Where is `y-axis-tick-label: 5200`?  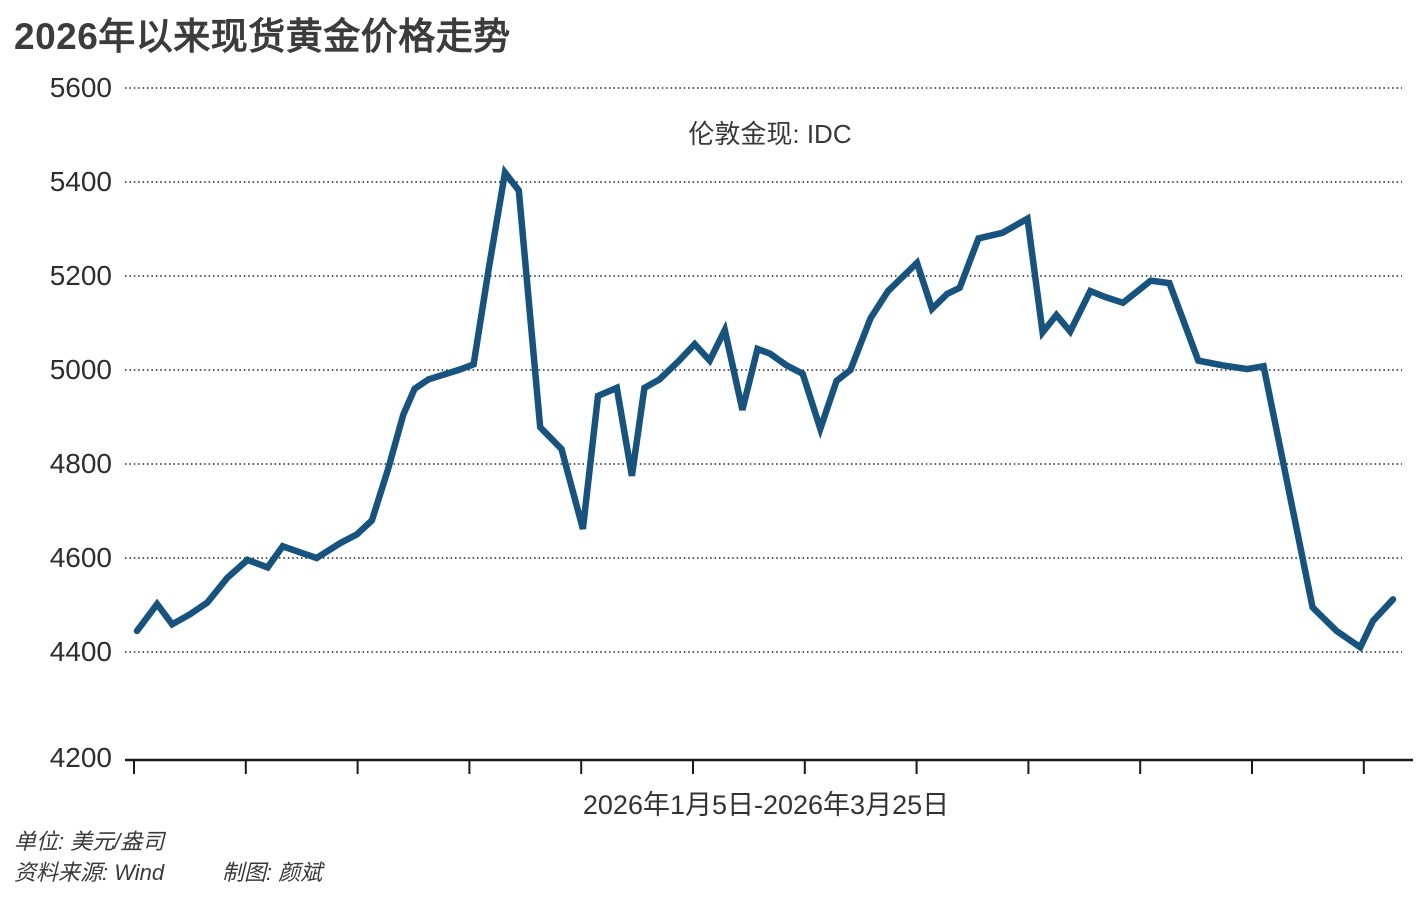 y-axis-tick-label: 5200 is located at coordinates (80, 275).